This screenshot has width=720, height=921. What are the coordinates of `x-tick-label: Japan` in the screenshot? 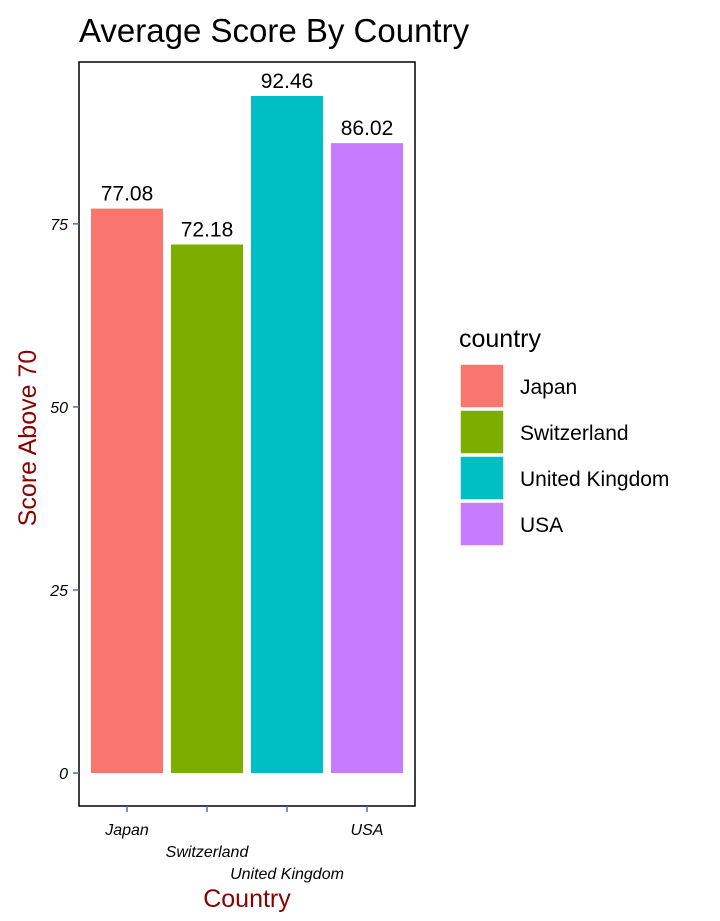 It's located at (126, 830).